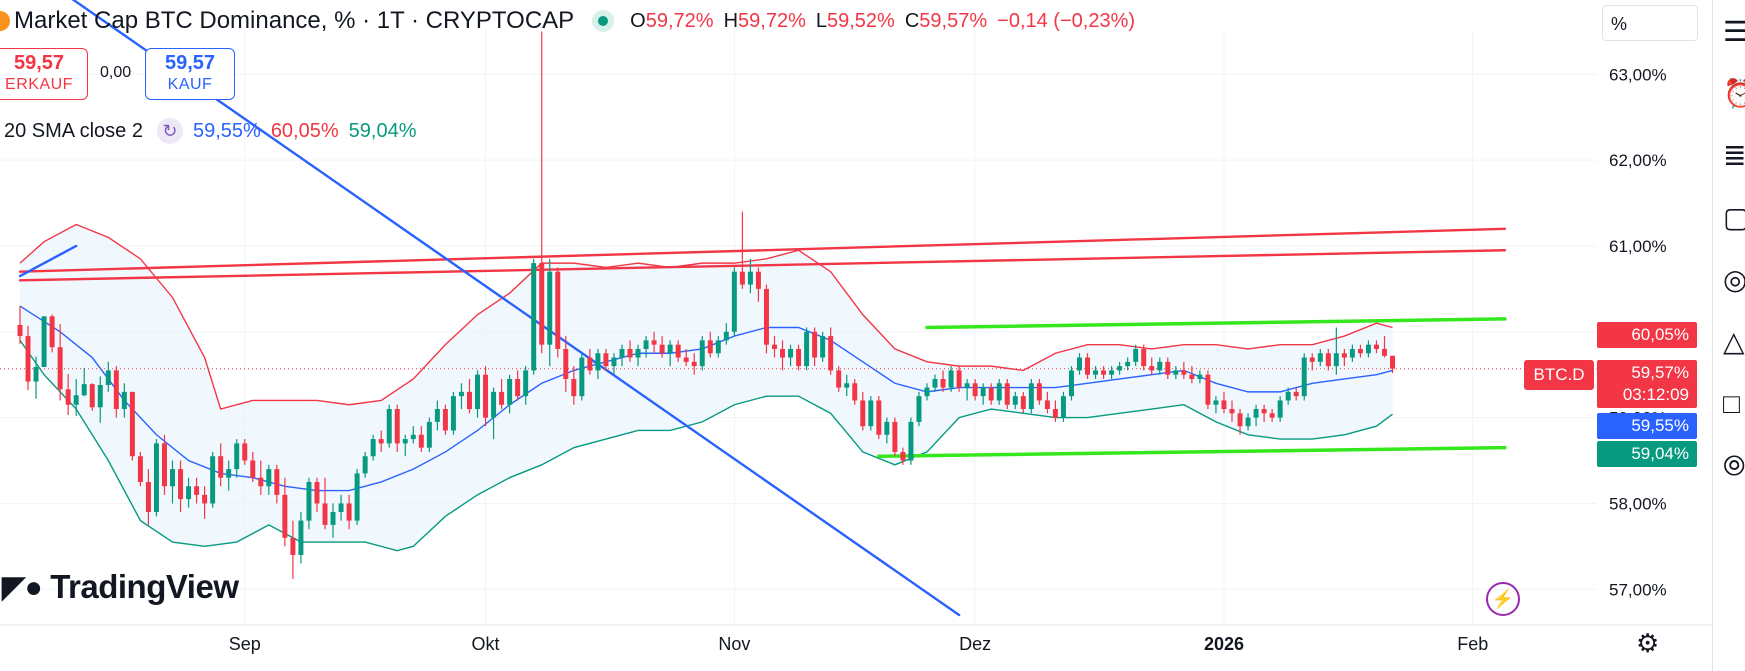  Describe the element at coordinates (210, 131) in the screenshot. I see `indicator-legend: 20 SMA close 2 ↻ 59,55% 60,05% 59,04%` at that location.